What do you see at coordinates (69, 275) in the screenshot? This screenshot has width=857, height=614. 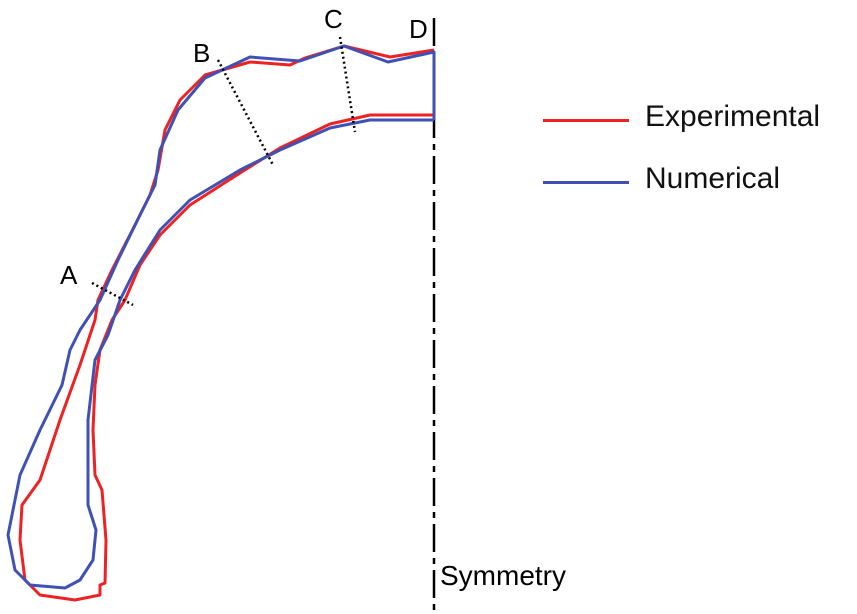 I see `label-a: A` at bounding box center [69, 275].